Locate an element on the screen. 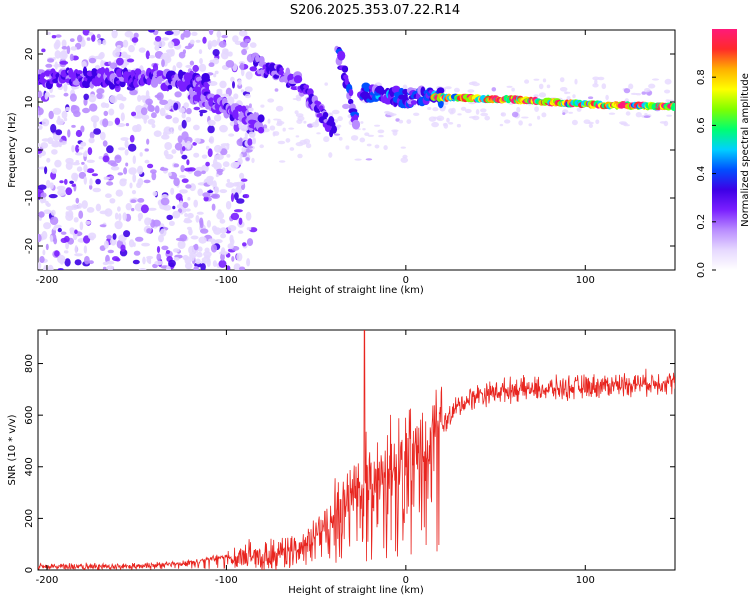  x-tick-label: 0 is located at coordinates (406, 280).